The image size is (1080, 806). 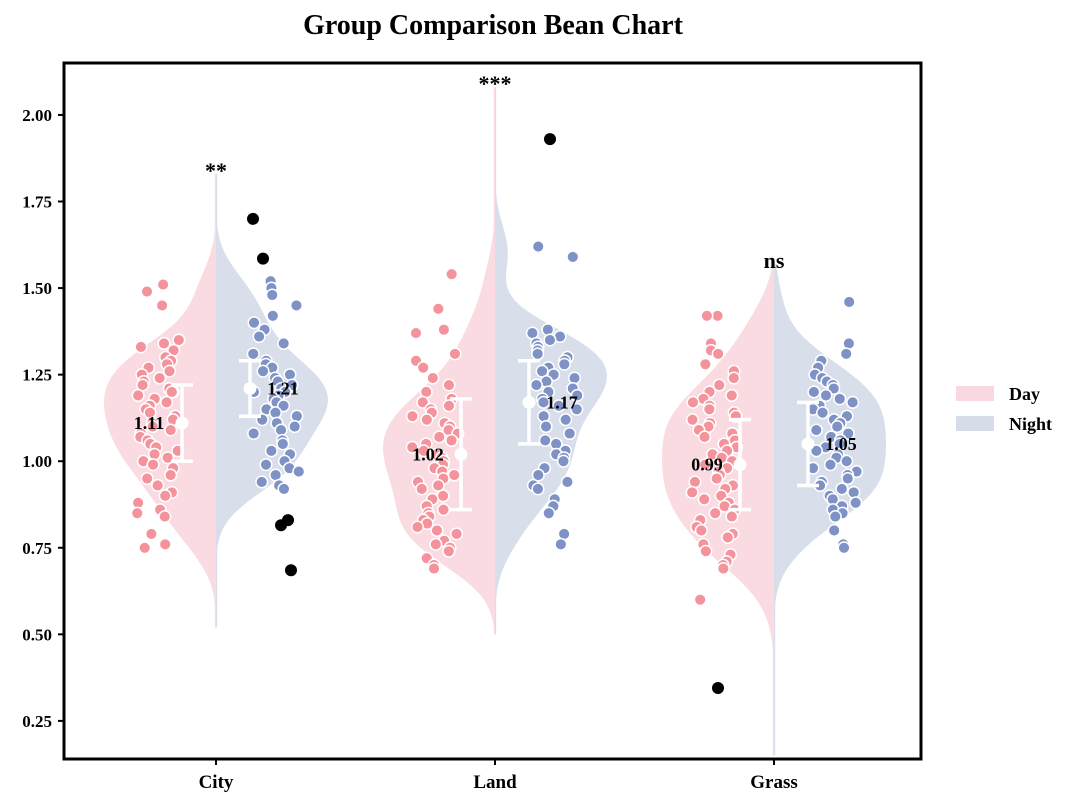 What do you see at coordinates (774, 260) in the screenshot?
I see `significance-label: ns` at bounding box center [774, 260].